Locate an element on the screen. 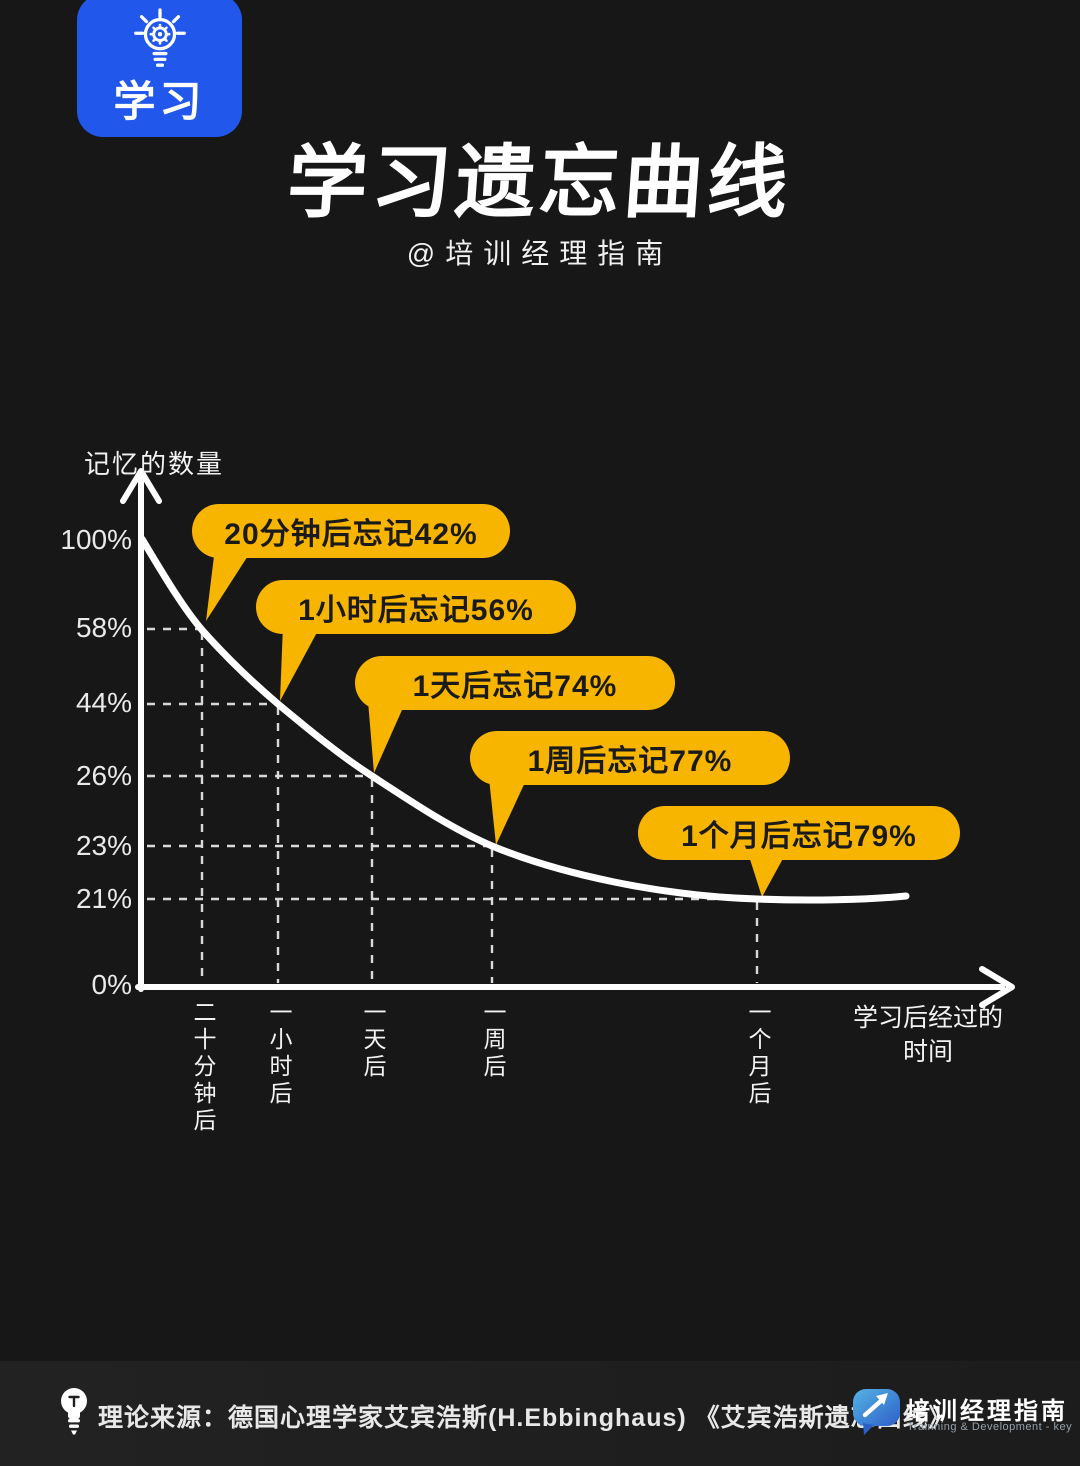 The image size is (1080, 1466). footer-source-text: 理论来源：德国心理学家艾宾浩斯(H.Ebbinghaus) 《艾宾浩斯遗忘曲线》 is located at coordinates (526, 1418).